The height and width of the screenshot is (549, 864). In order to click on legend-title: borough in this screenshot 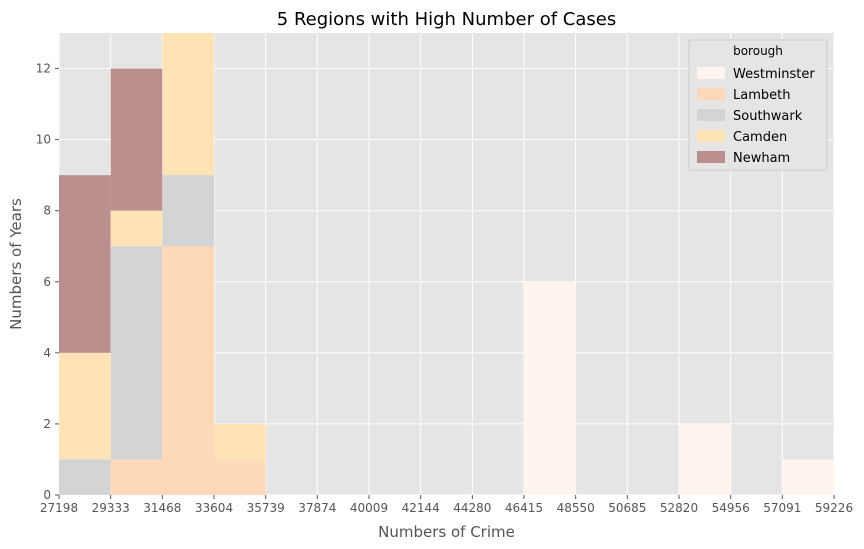, I will do `click(758, 51)`.